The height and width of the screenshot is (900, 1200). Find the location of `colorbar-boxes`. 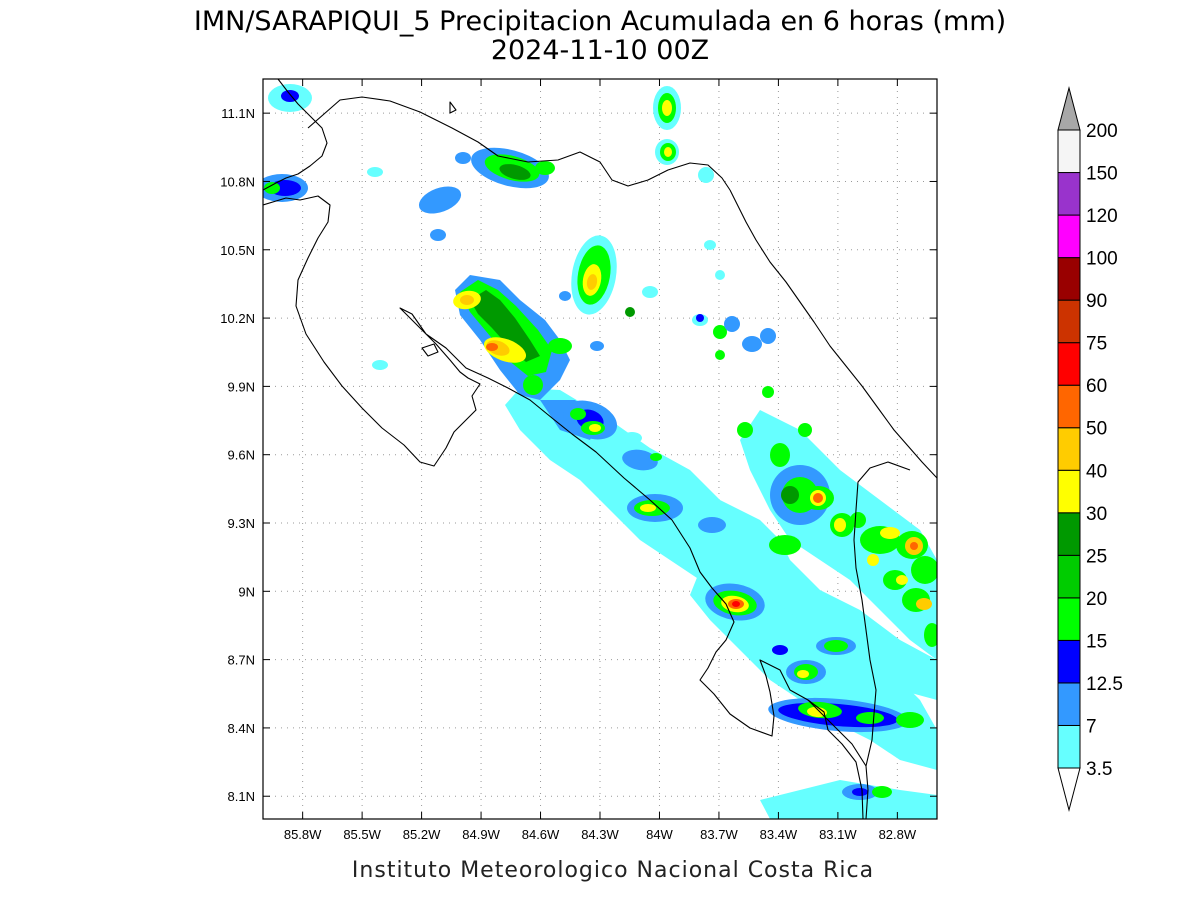

colorbar-boxes is located at coordinates (1069, 449).